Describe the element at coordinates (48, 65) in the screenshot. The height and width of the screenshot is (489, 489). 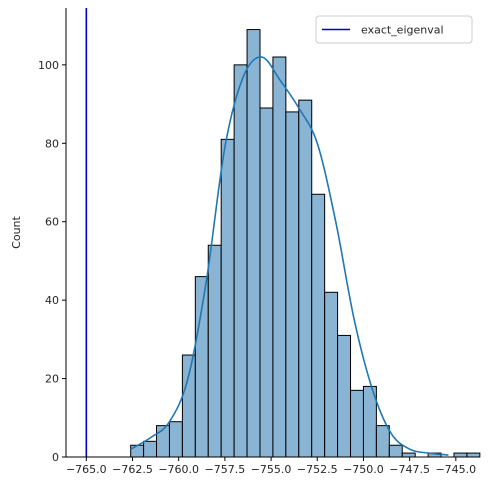
I see `y-tick-label: 100` at that location.